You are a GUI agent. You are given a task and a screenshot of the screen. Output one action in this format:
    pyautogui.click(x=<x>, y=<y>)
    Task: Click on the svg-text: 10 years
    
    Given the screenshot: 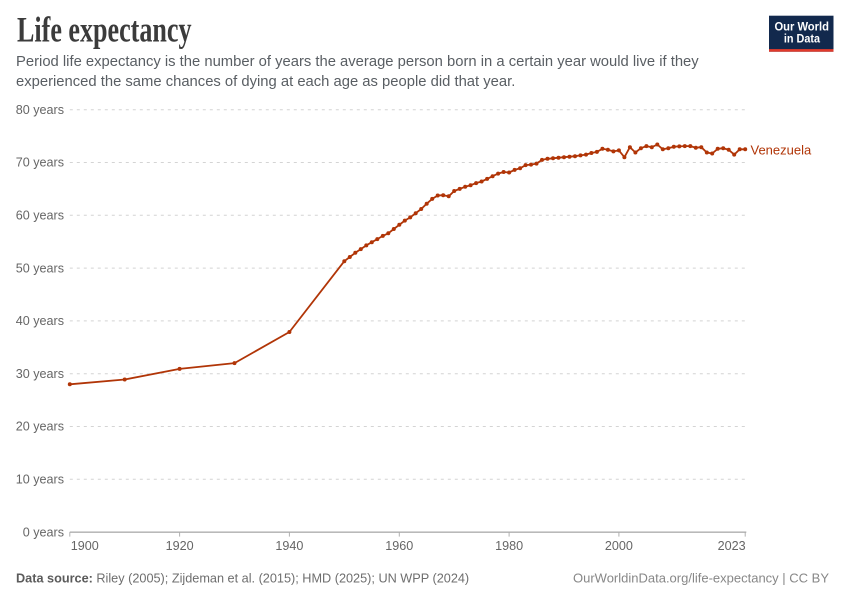 What is the action you would take?
    pyautogui.click(x=40, y=480)
    